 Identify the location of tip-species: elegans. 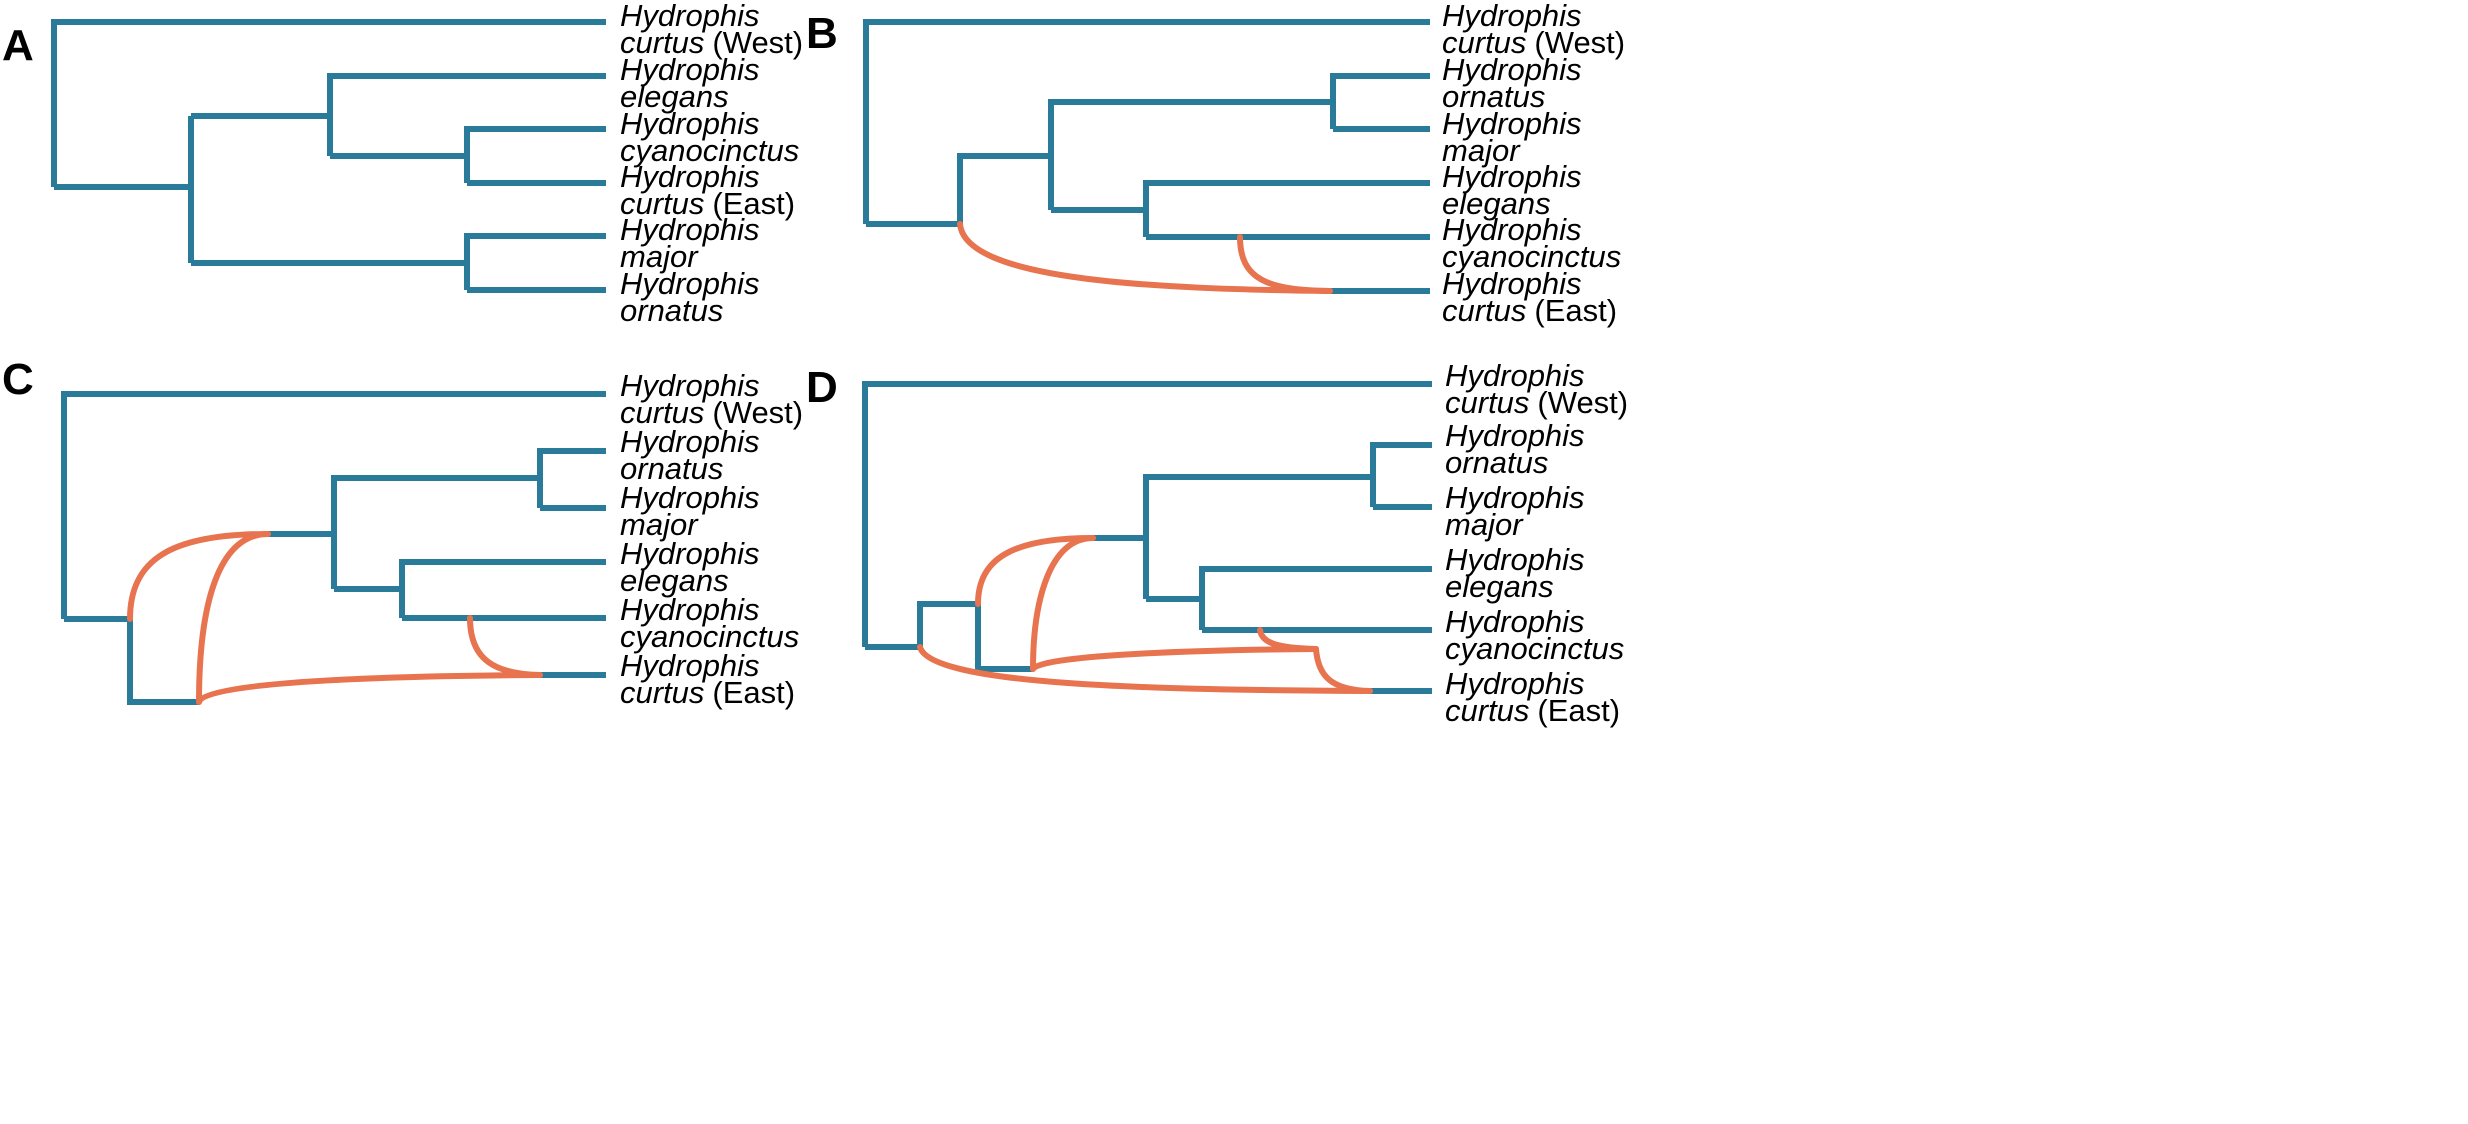
(1496, 203).